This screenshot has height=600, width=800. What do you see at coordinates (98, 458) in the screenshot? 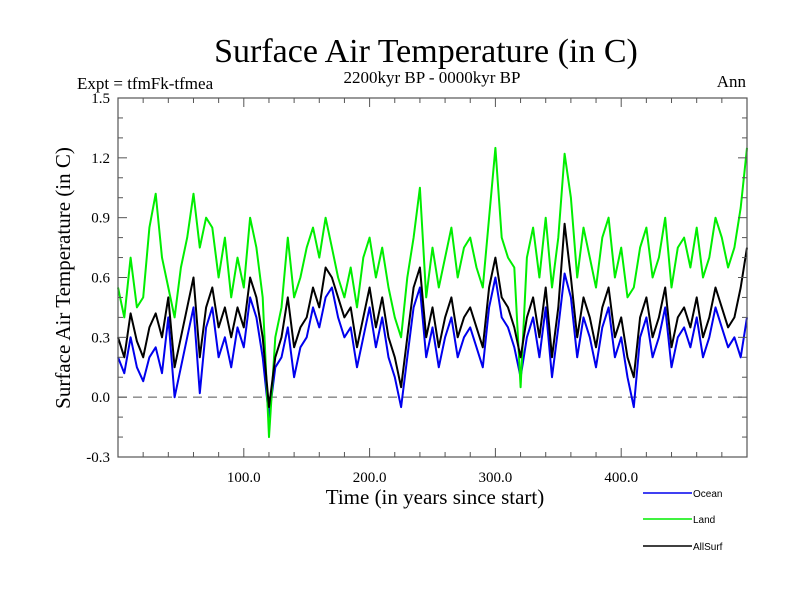
I see `y-tick-label: -0.3` at bounding box center [98, 458].